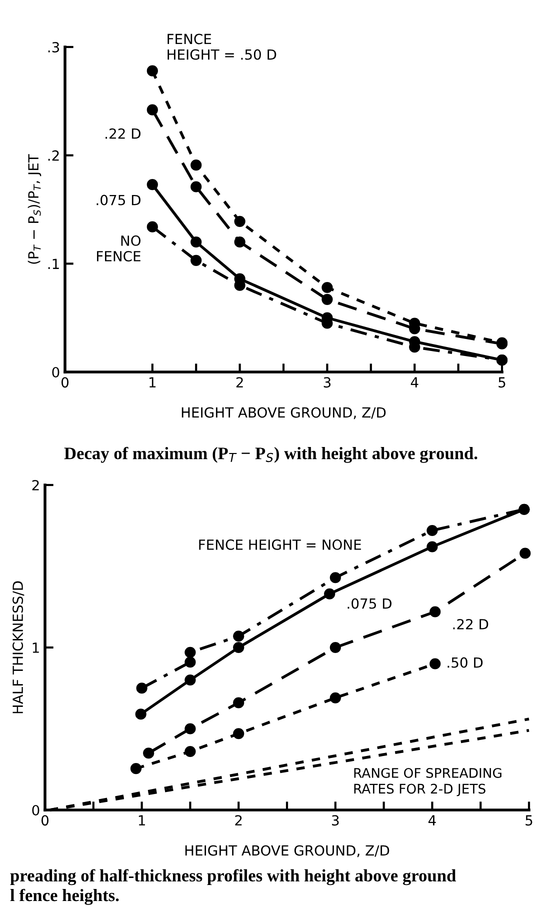 Image resolution: width=543 pixels, height=917 pixels. Describe the element at coordinates (119, 248) in the screenshot. I see `series-label: NO FENCE` at that location.